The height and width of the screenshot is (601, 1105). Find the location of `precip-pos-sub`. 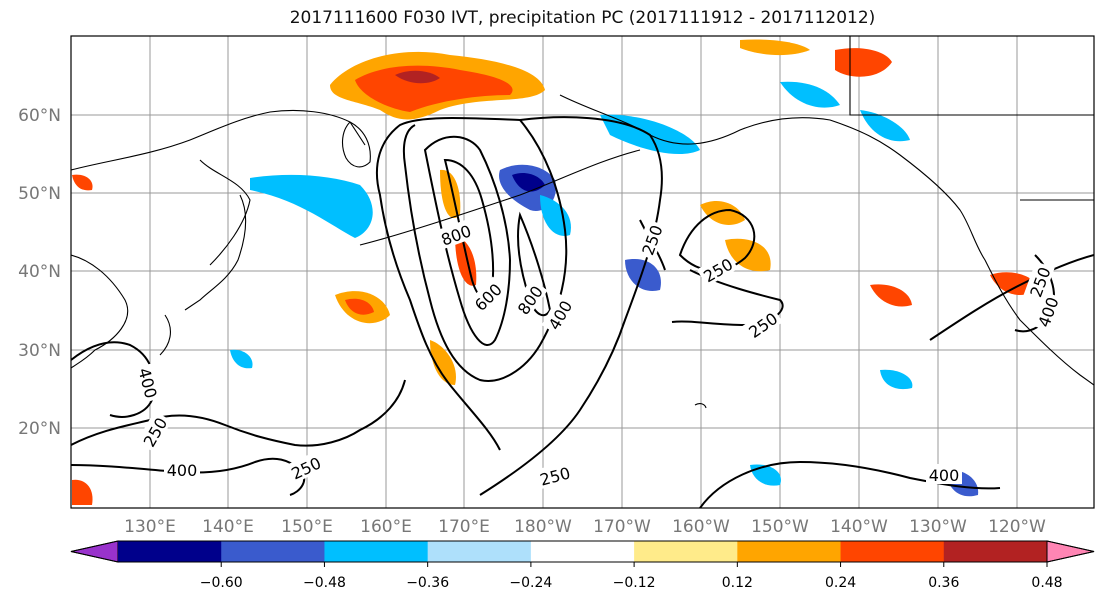

precip-pos-sub is located at coordinates (443, 362).